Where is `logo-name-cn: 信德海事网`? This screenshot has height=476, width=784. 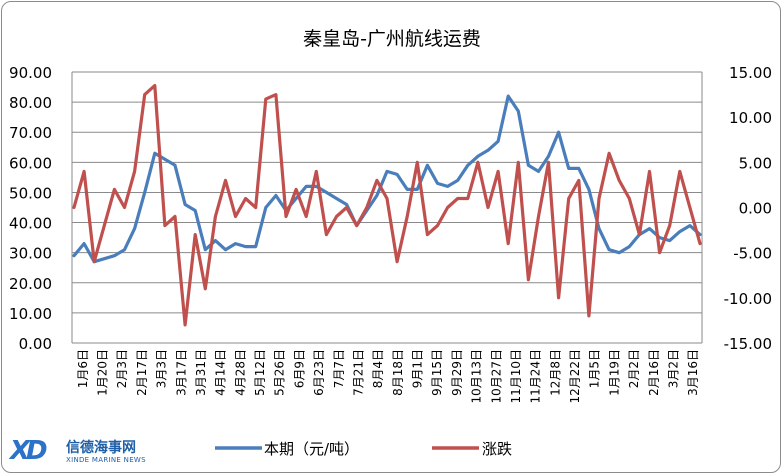 logo-name-cn: 信德海事网 is located at coordinates (101, 448).